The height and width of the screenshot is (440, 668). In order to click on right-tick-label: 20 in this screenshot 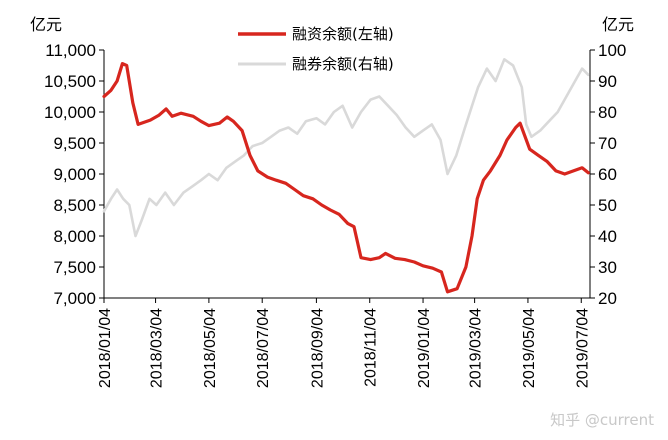, I will do `click(607, 298)`.